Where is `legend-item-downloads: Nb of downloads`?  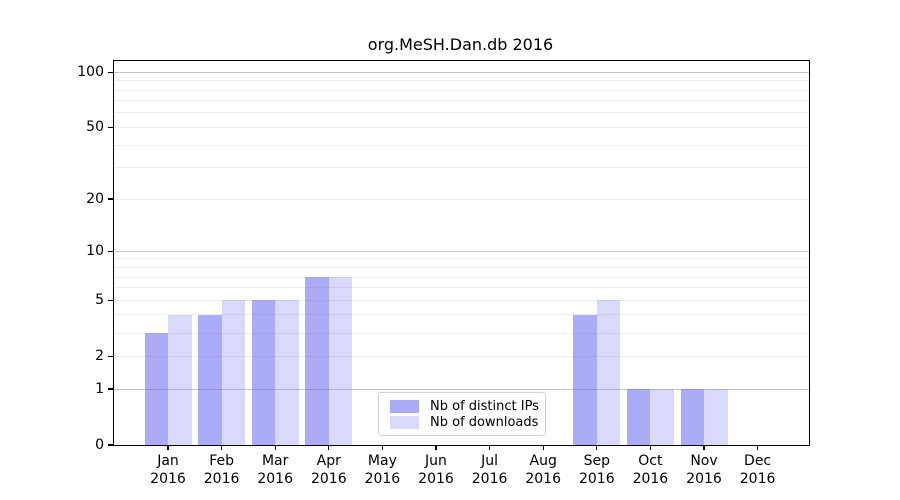 legend-item-downloads: Nb of downloads is located at coordinates (464, 422).